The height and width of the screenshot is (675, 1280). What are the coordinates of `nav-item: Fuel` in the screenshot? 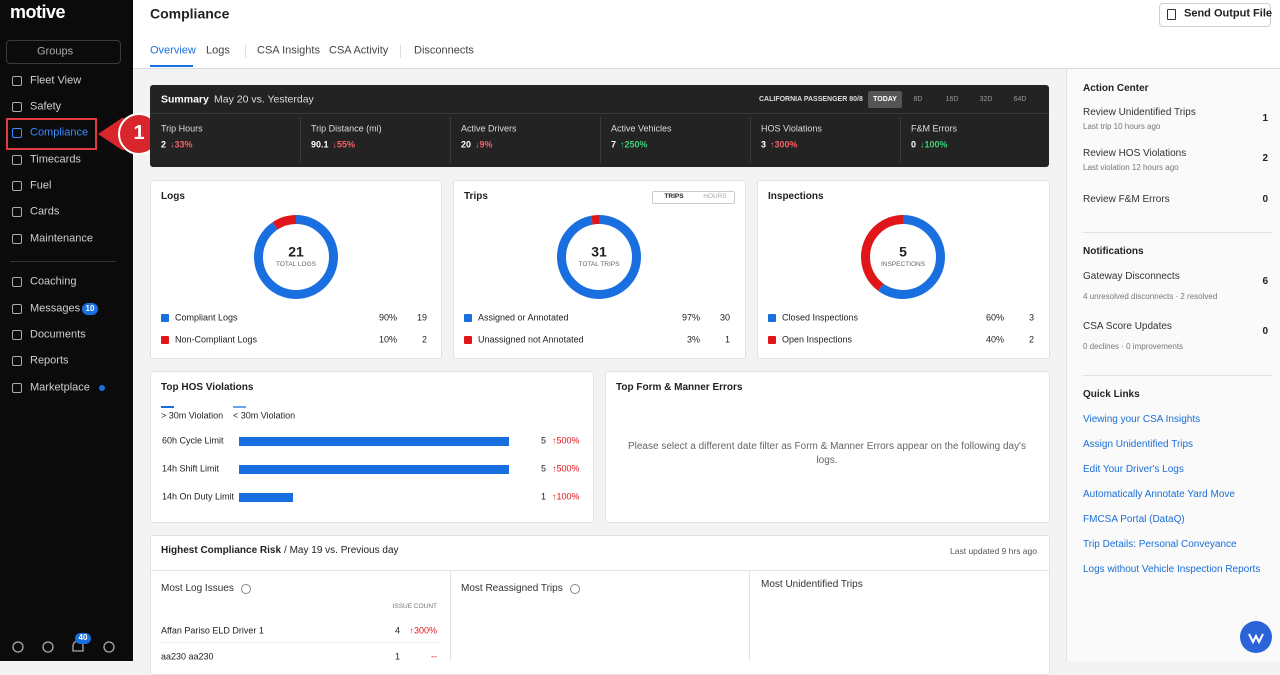 It's located at (41, 185).